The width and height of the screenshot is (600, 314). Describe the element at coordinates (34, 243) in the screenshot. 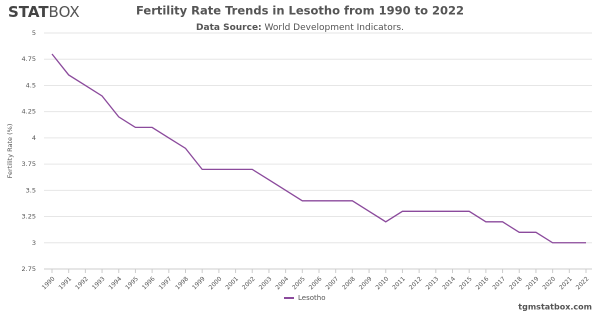

I see `y-tick-label: 3` at that location.